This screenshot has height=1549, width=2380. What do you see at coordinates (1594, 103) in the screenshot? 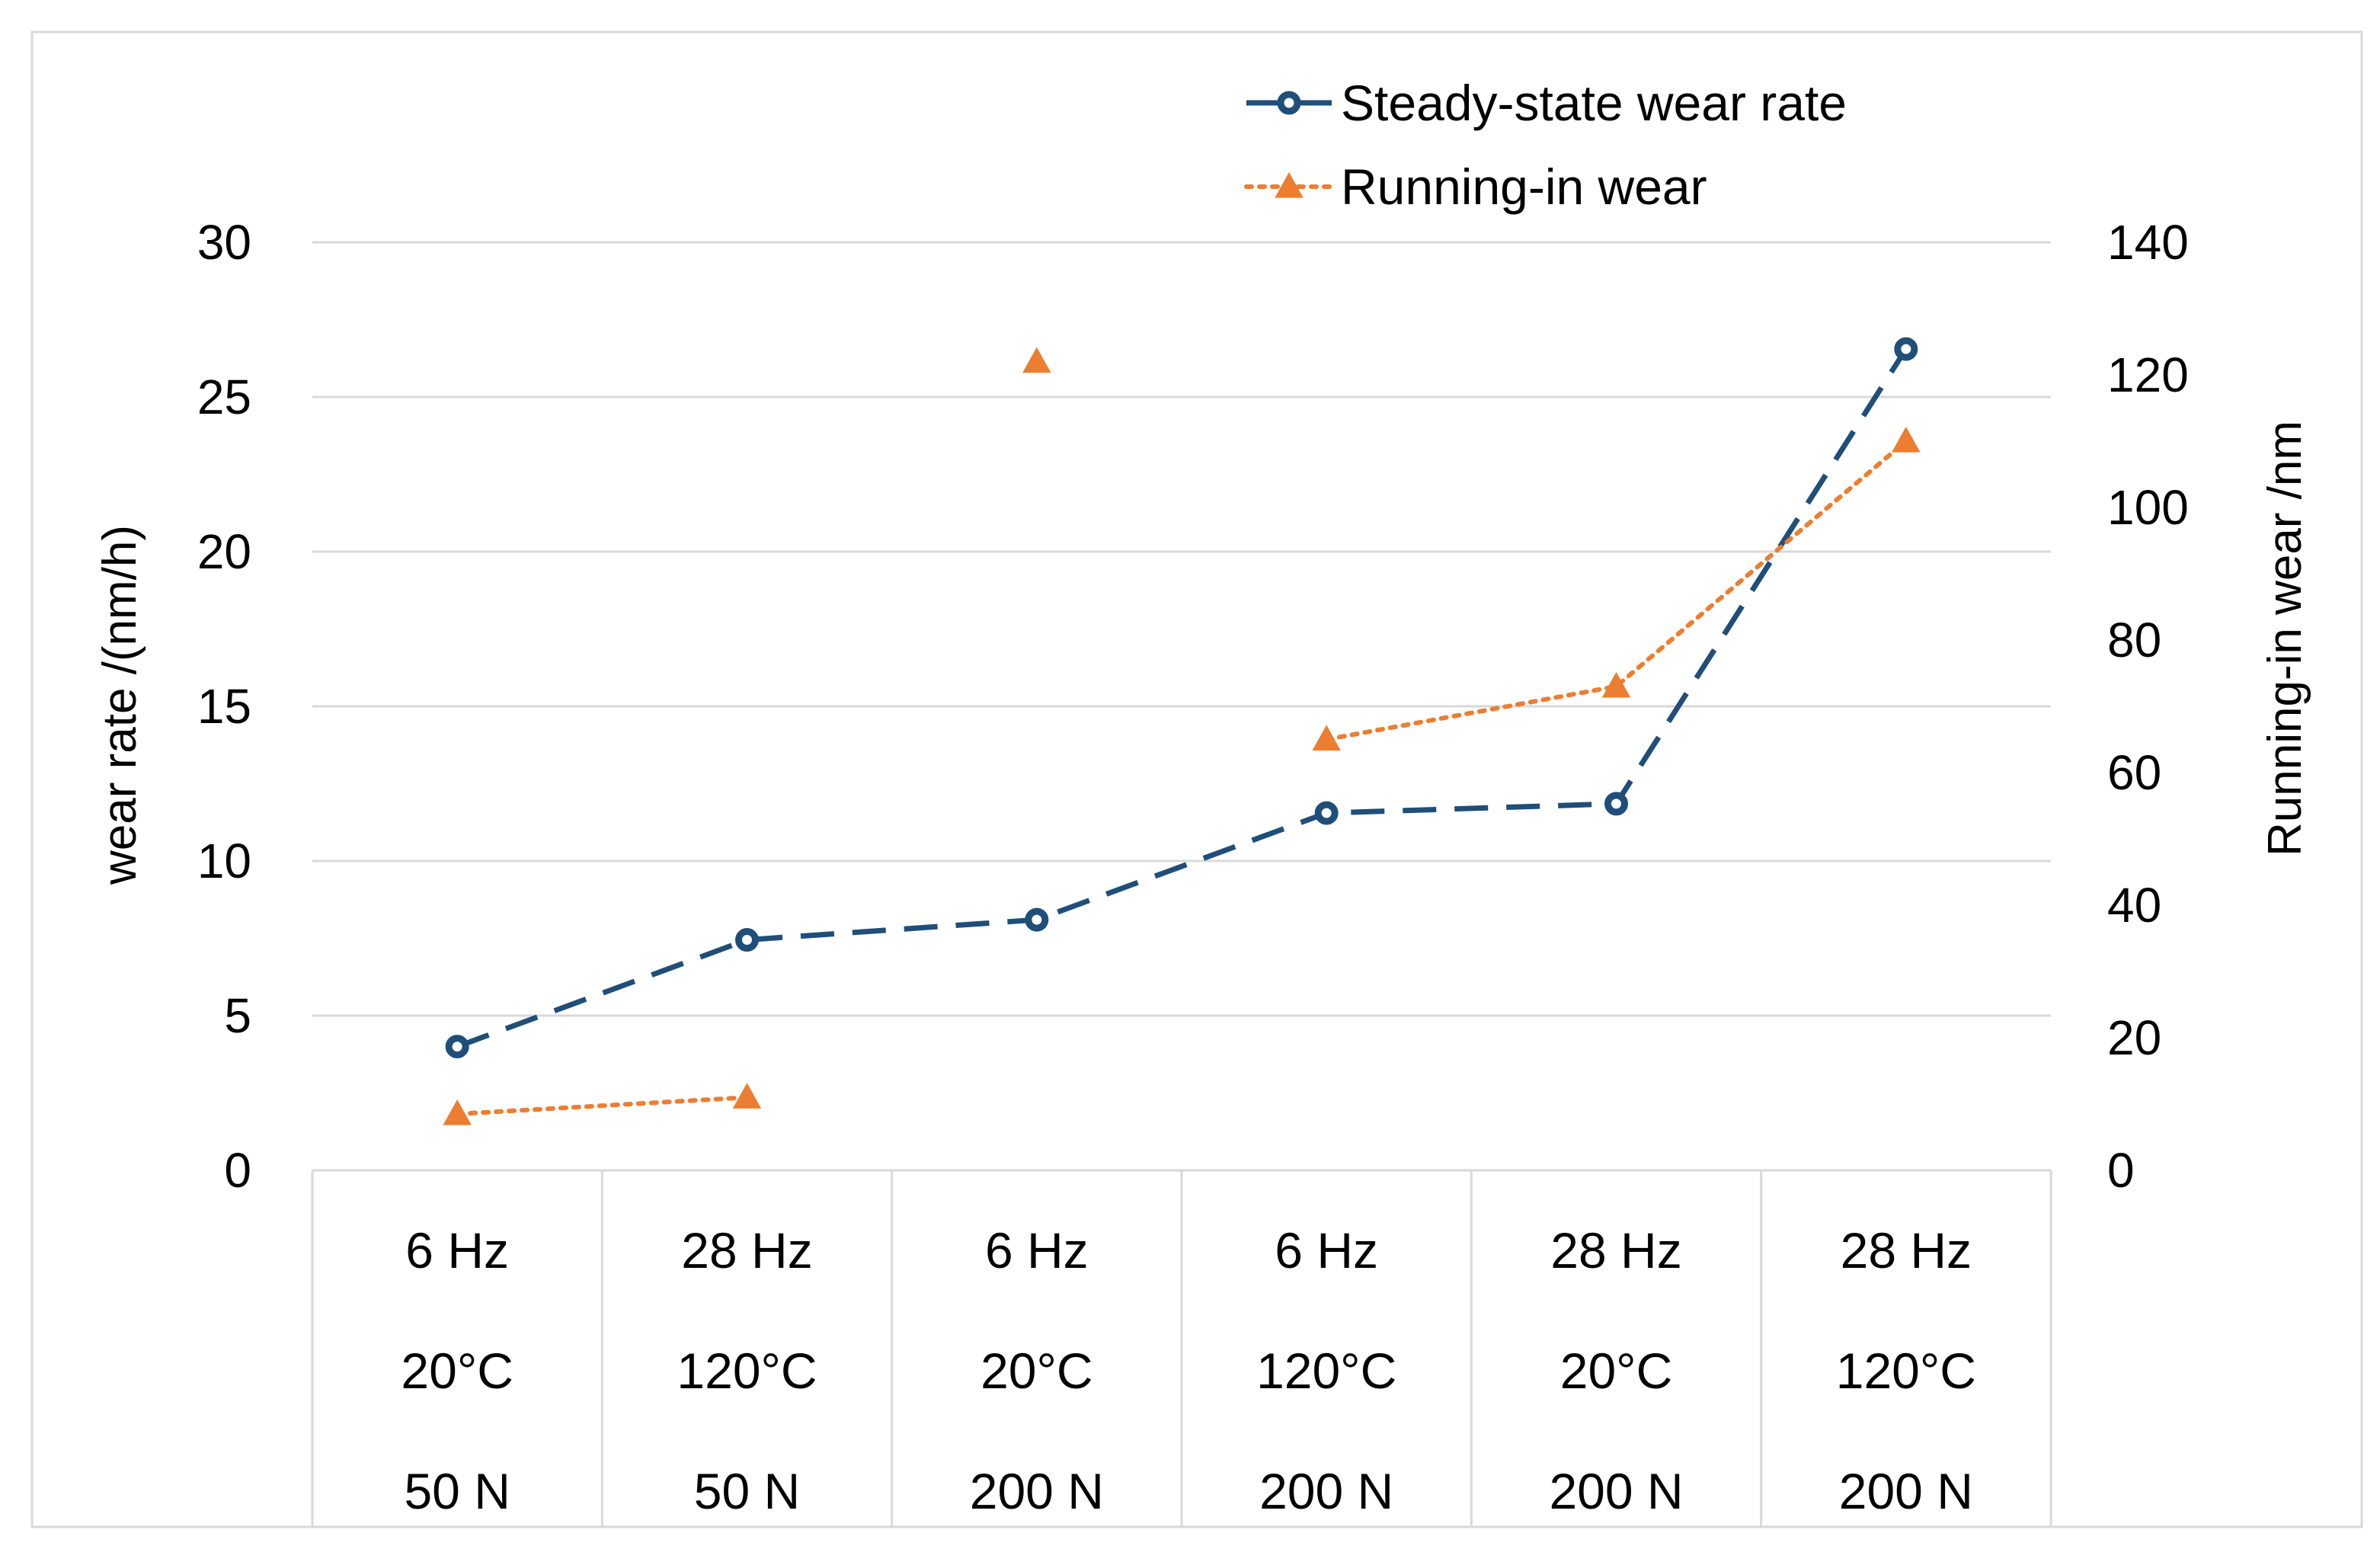
I see `legend-label: Steady-state wear rate` at bounding box center [1594, 103].